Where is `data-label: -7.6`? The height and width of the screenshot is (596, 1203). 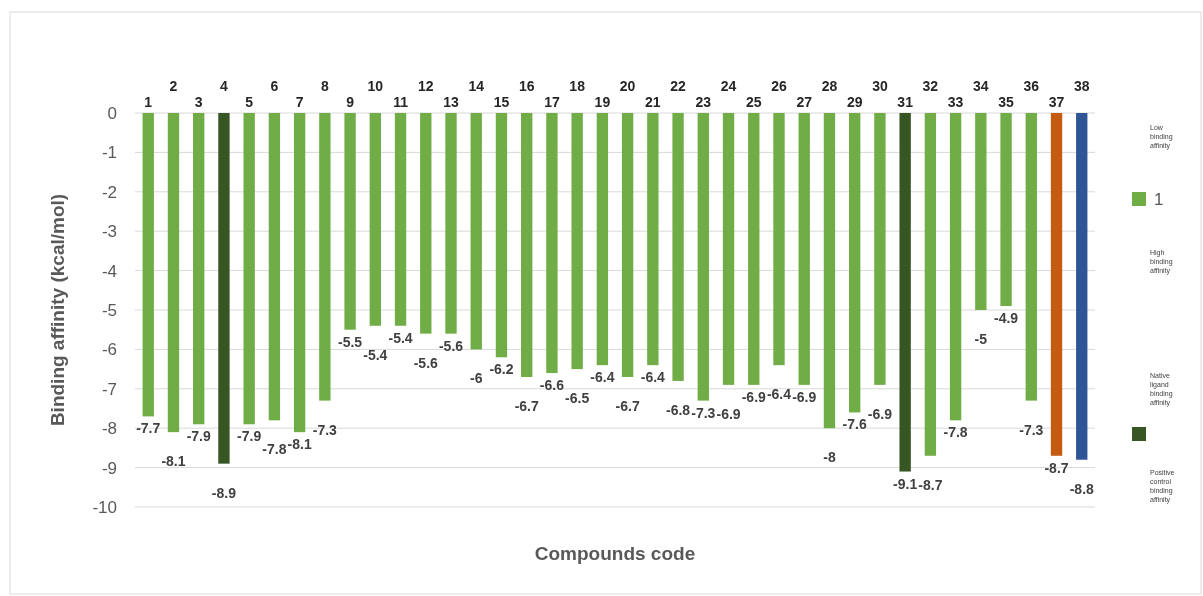 data-label: -7.6 is located at coordinates (854, 424).